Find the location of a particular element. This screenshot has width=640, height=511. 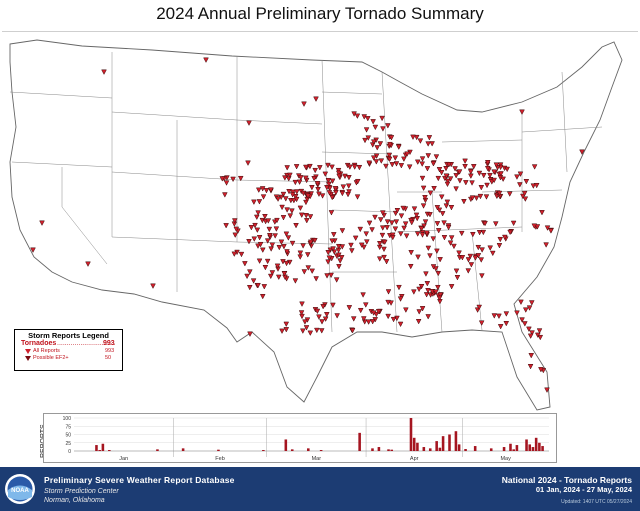

legend-tornadoes-value: 993 is located at coordinates (109, 343).